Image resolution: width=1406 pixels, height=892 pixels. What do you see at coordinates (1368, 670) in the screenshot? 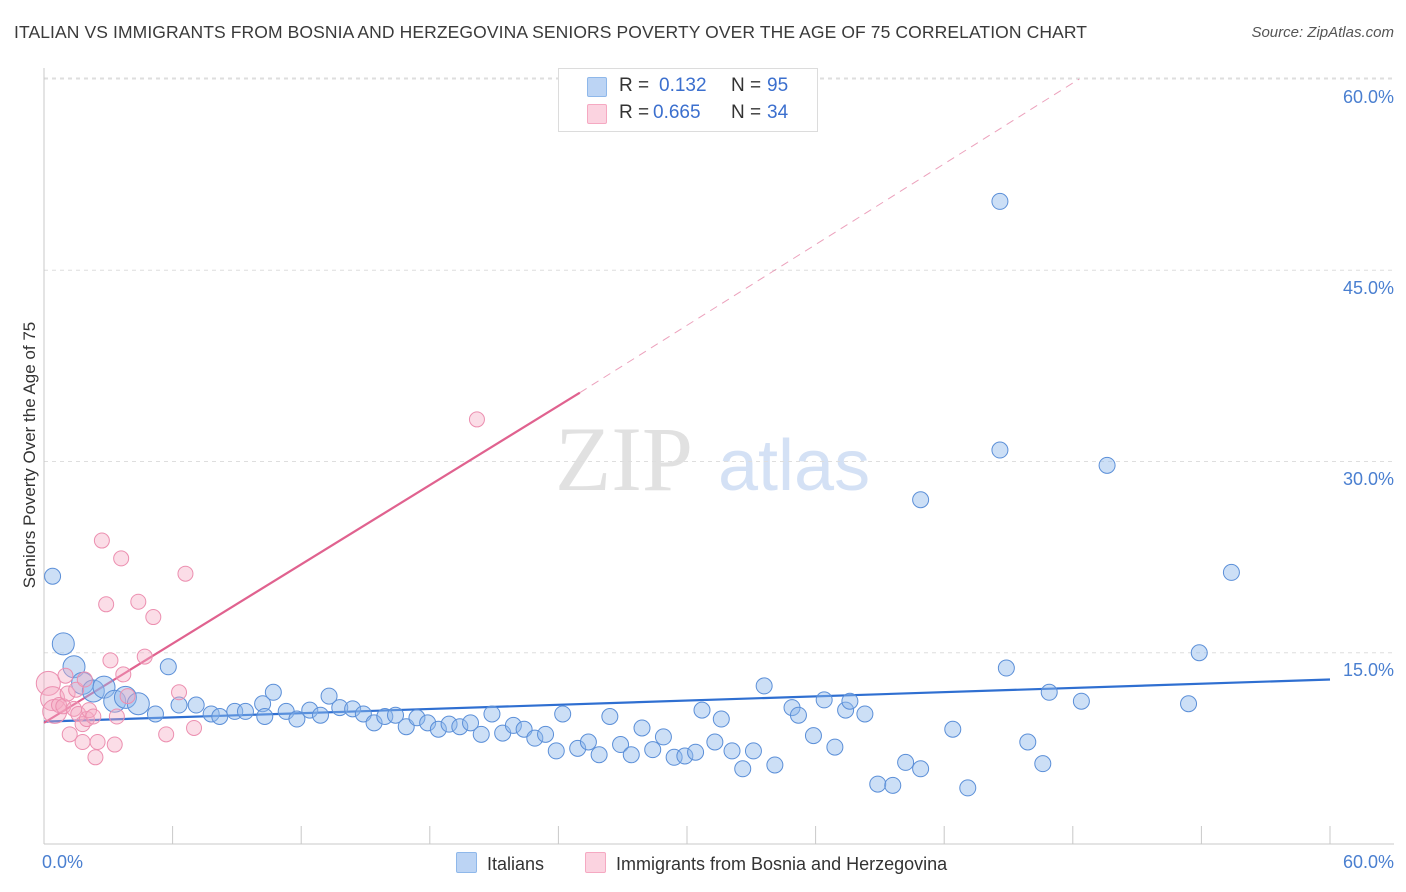
I see `y-tick-label-15: 15.0%` at bounding box center [1368, 670].